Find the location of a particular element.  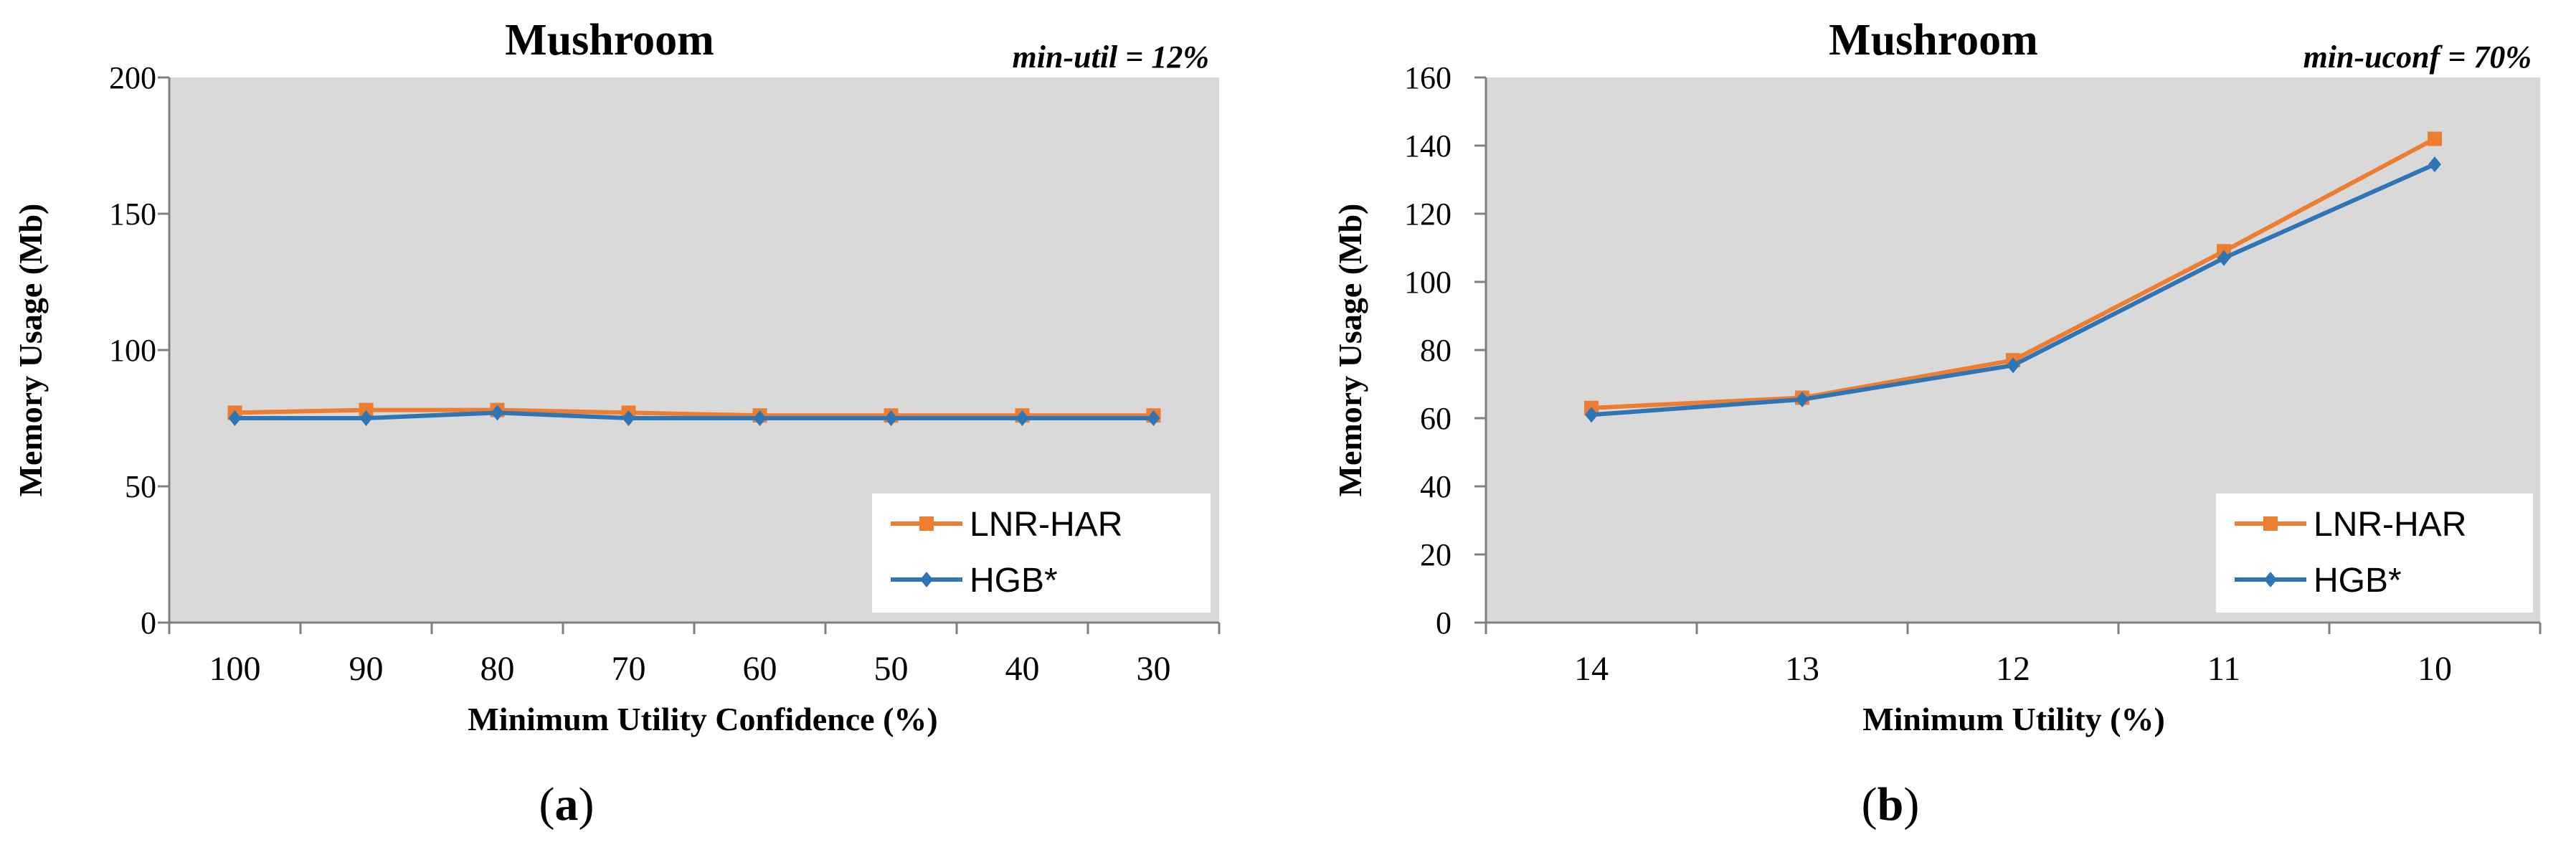

x-tick-label: 70 is located at coordinates (629, 669).